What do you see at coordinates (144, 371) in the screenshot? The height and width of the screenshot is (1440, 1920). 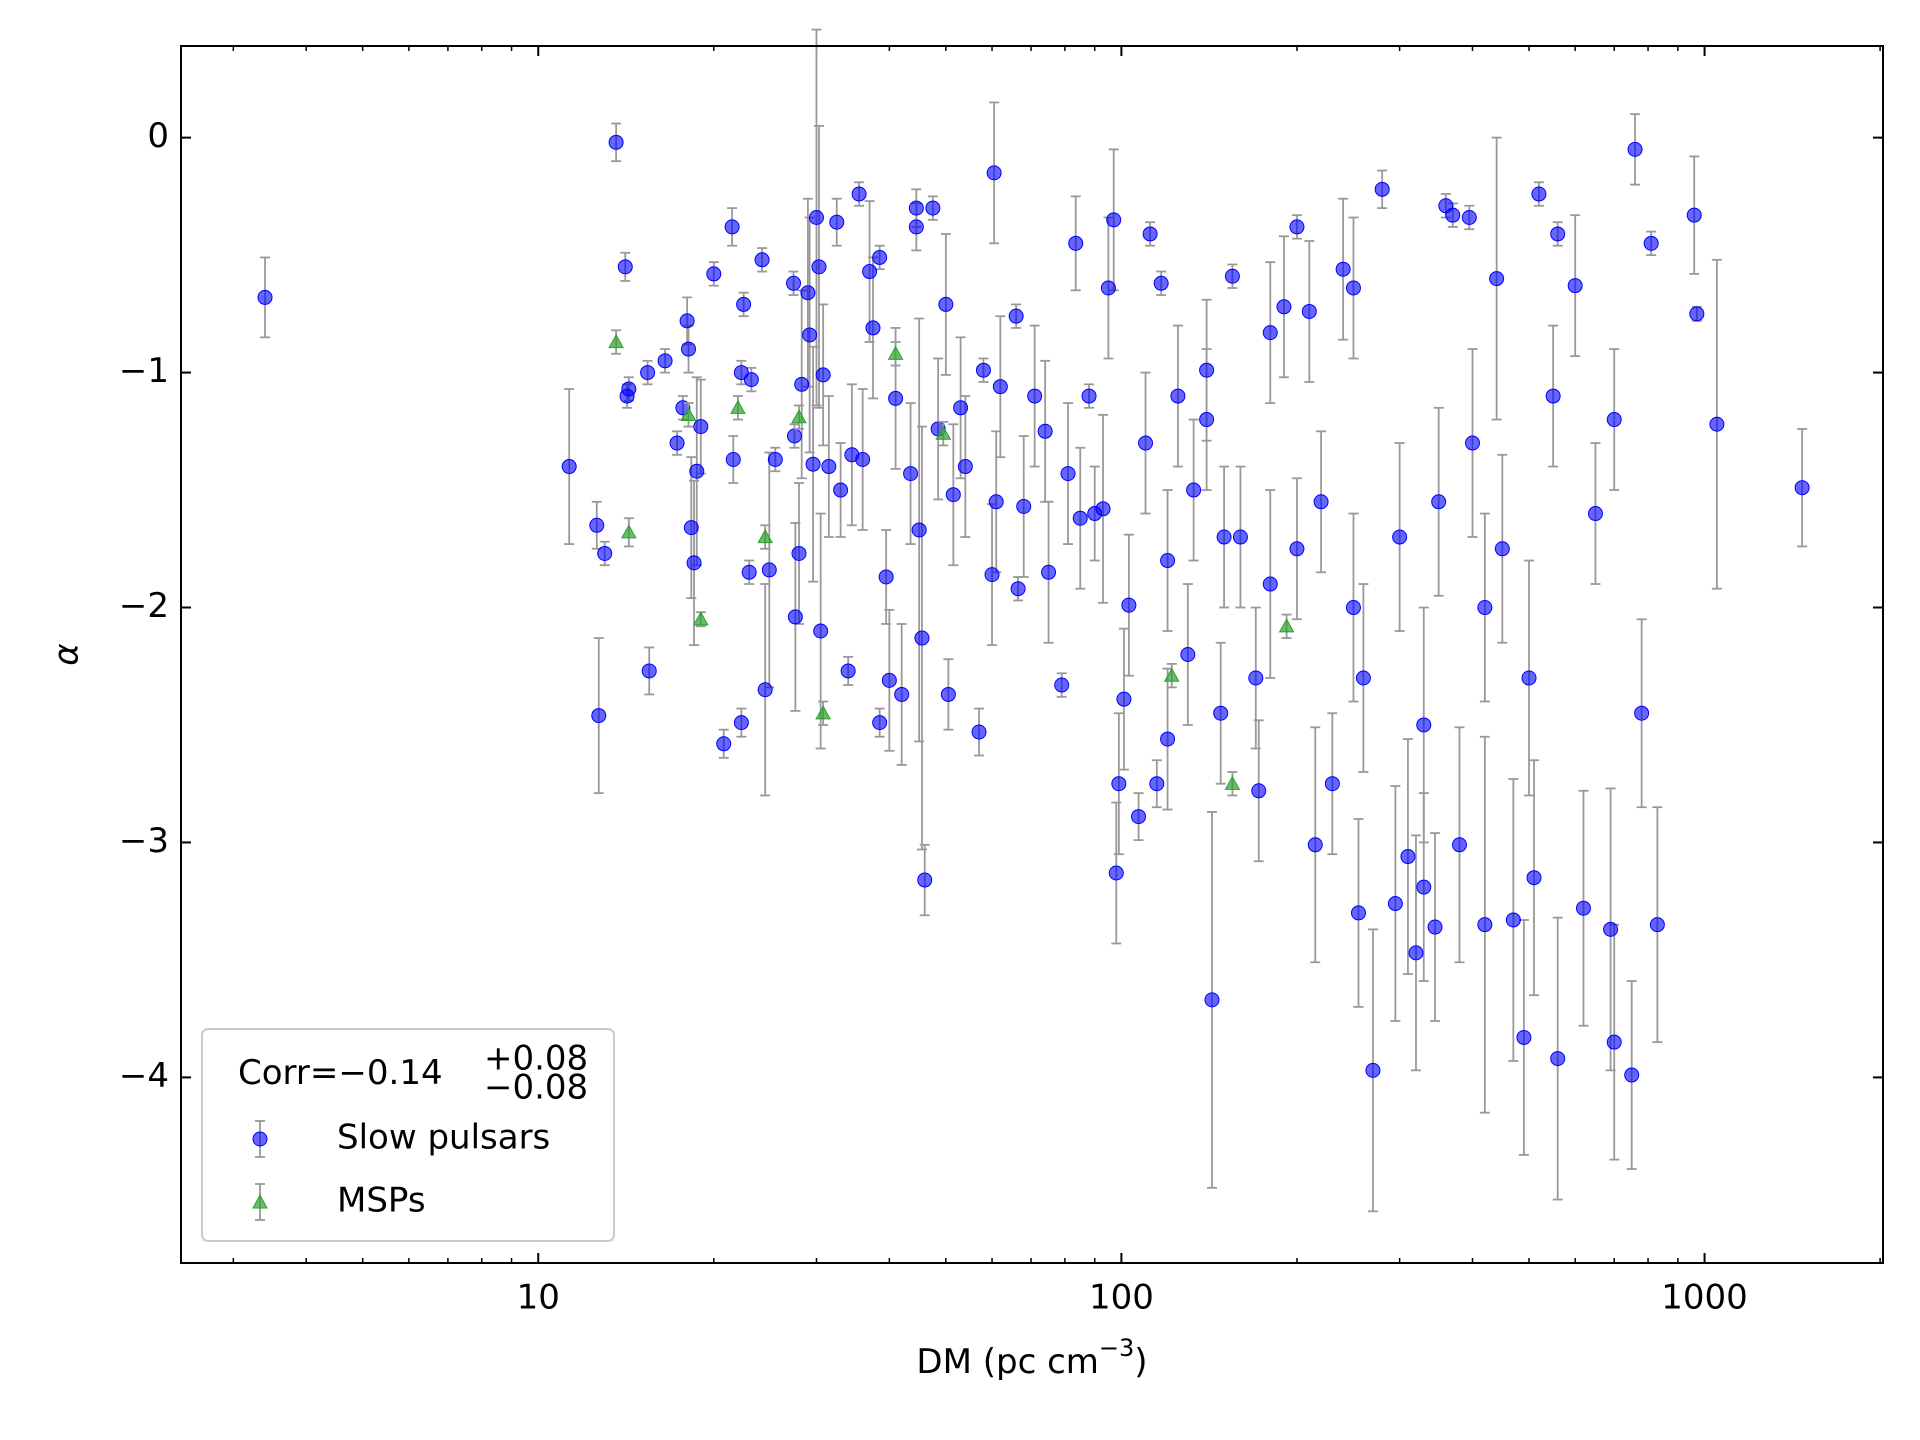 I see `y-tick-label: −1` at bounding box center [144, 371].